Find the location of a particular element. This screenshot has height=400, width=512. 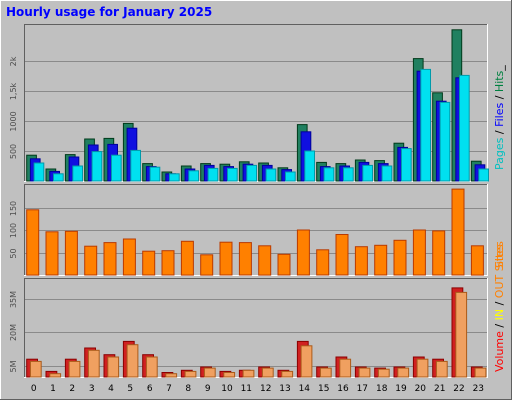

y-tick-label-requests-1: 1000 is located at coordinates (13, 121).